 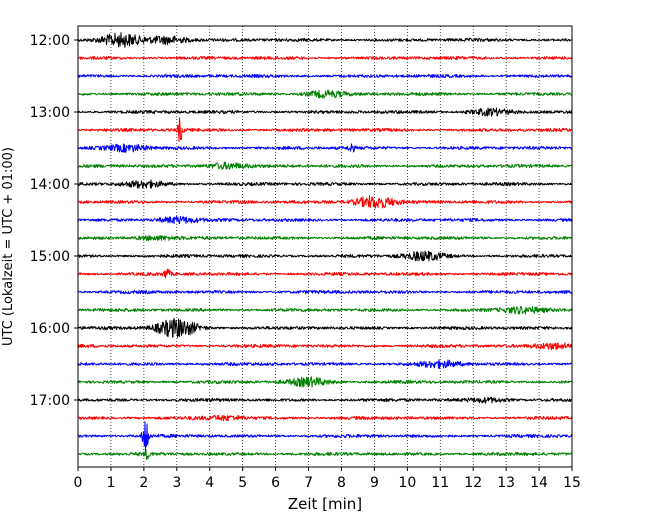 What do you see at coordinates (572, 483) in the screenshot?
I see `x-tick-label: 15` at bounding box center [572, 483].